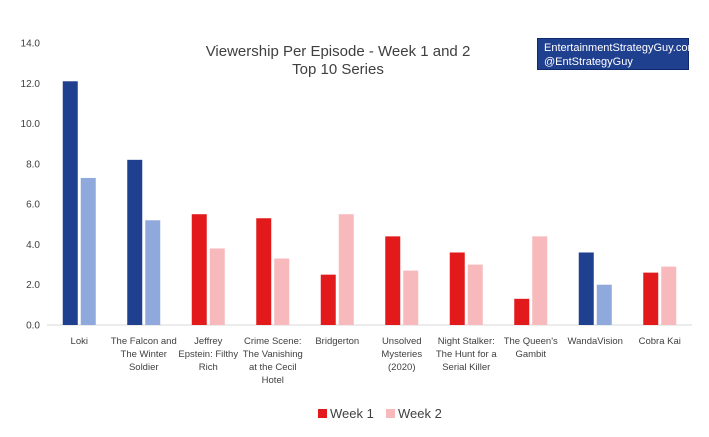 The height and width of the screenshot is (437, 709). I want to click on bar-10-week1, so click(651, 298).